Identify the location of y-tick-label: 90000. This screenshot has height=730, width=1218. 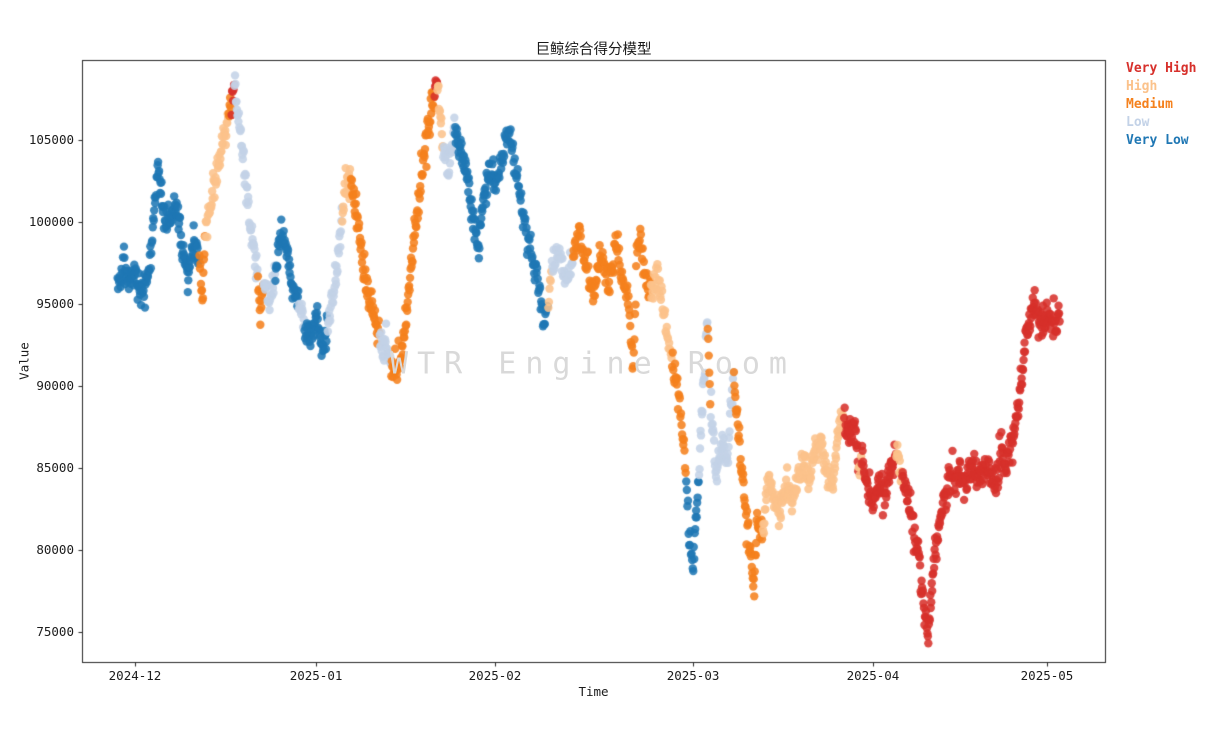
(55, 385).